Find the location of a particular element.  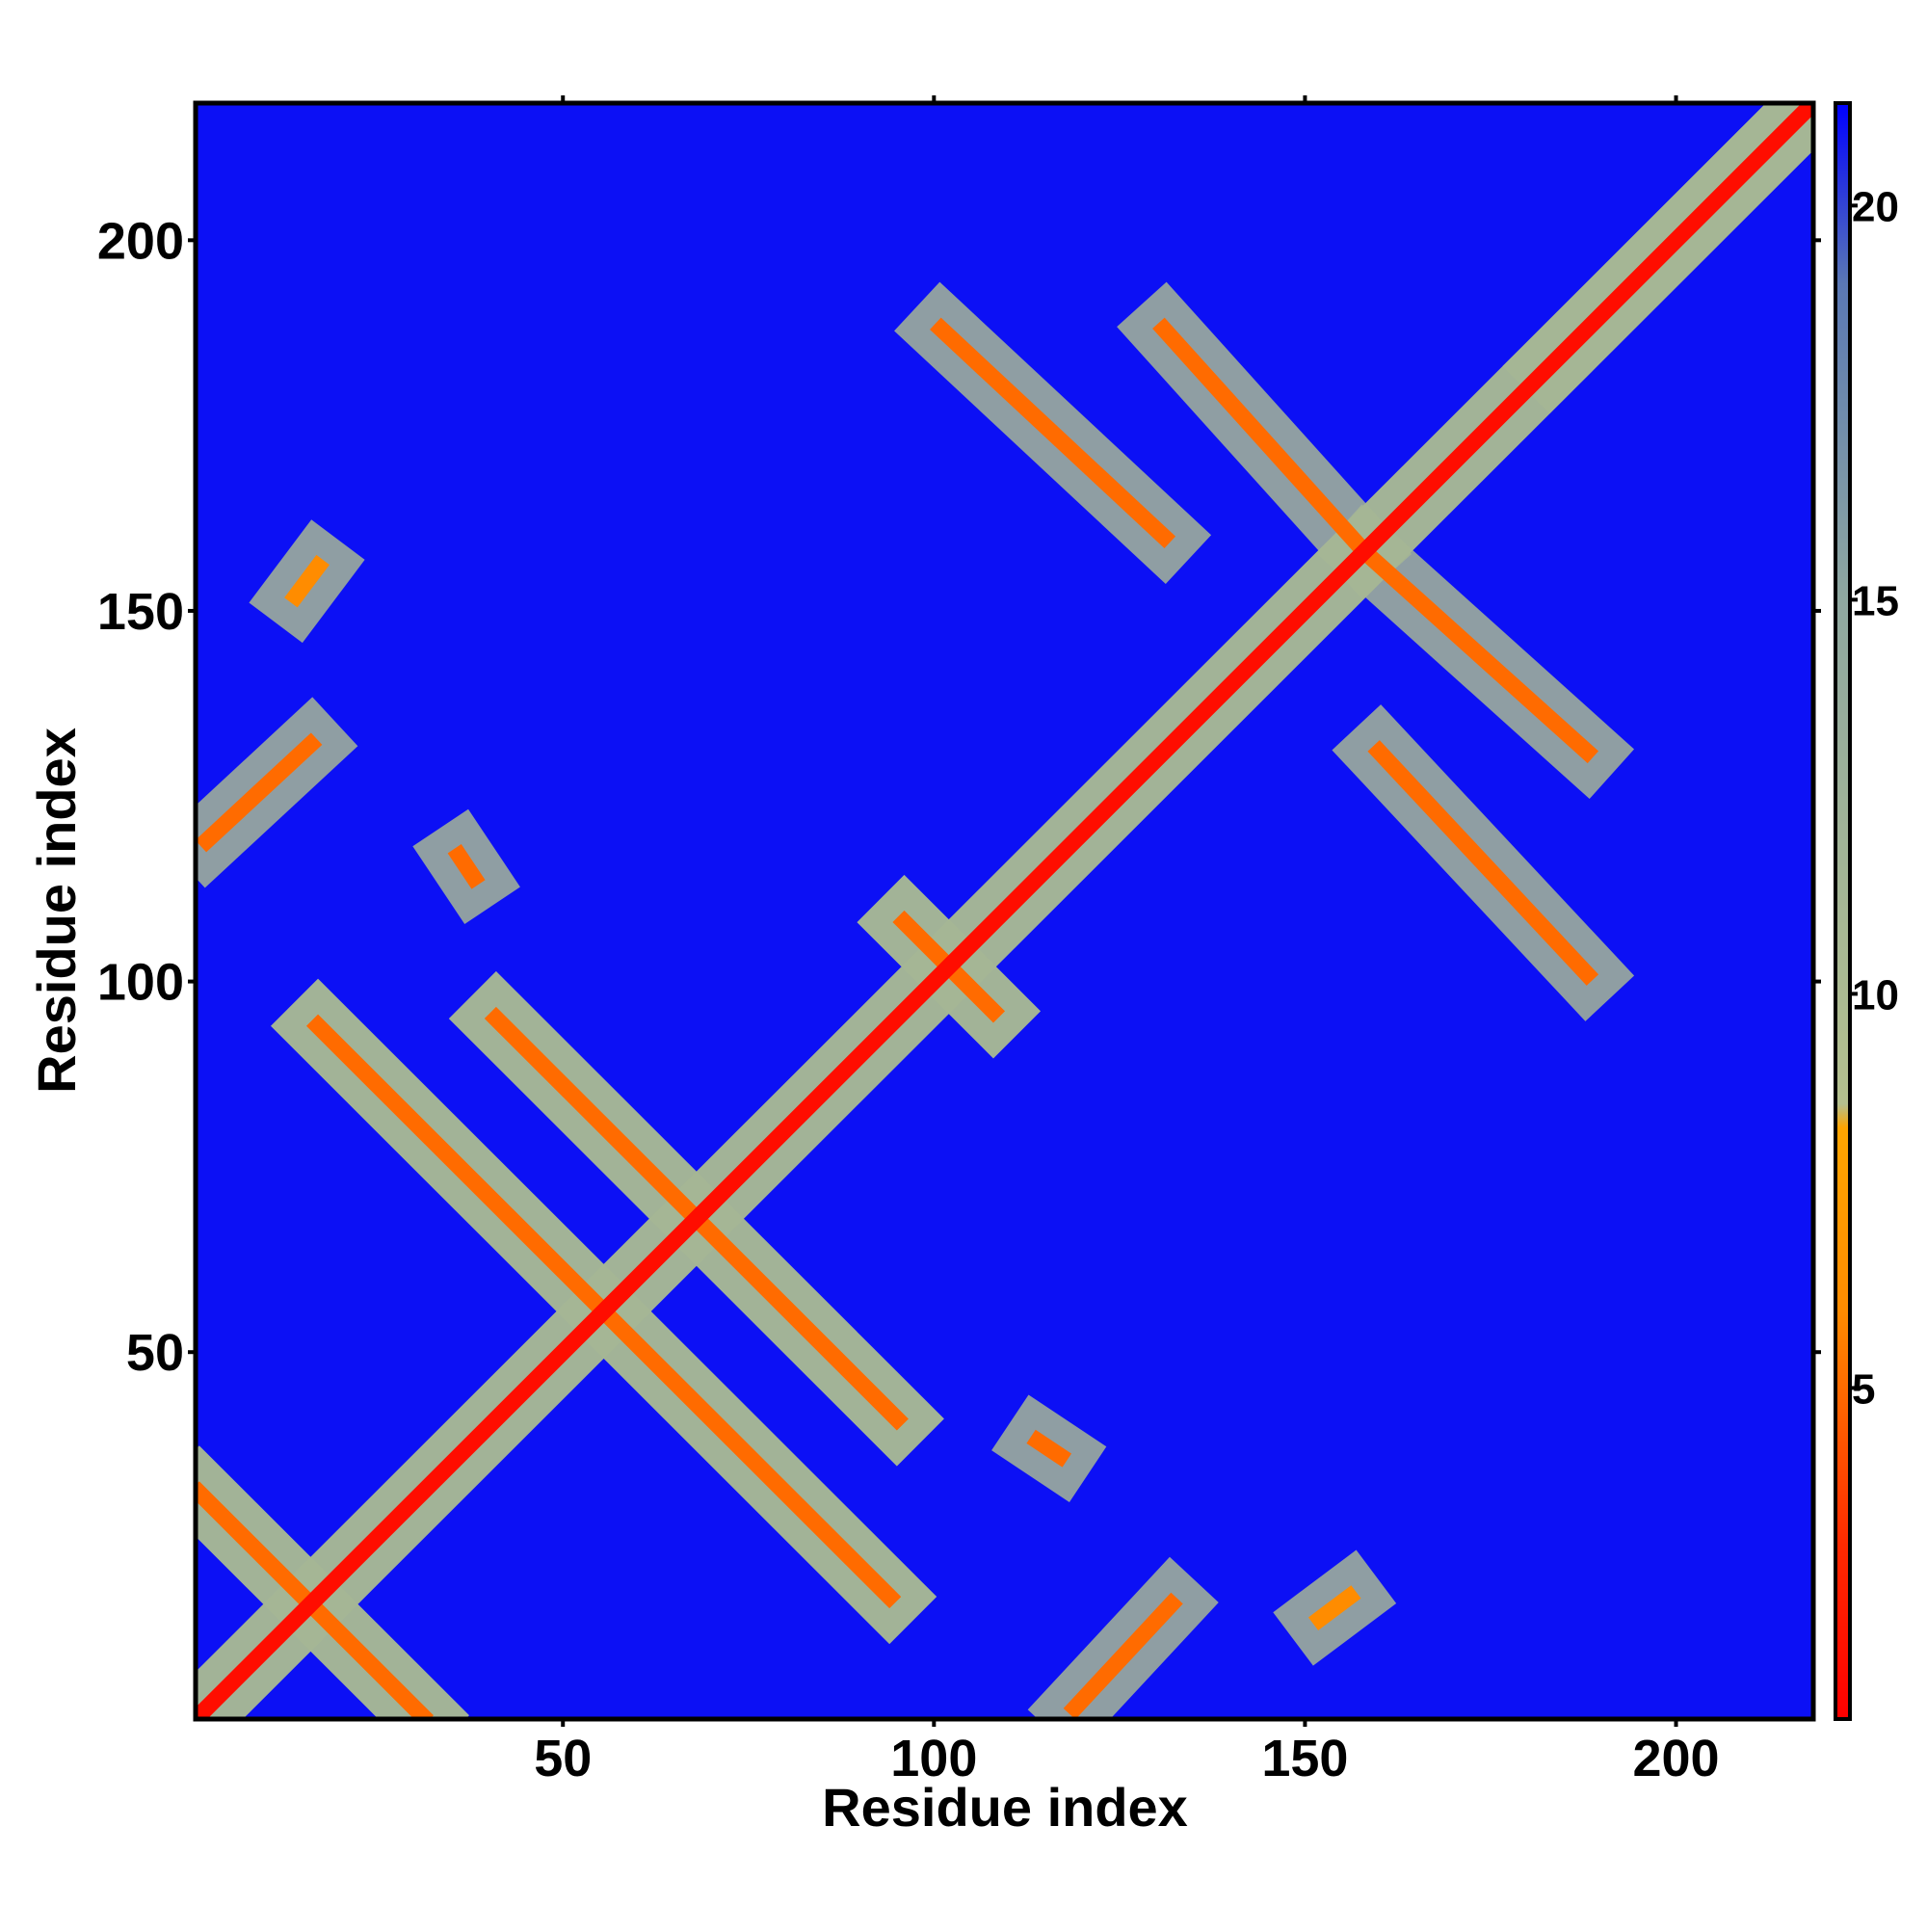

x-tick-label: 200 is located at coordinates (1675, 1758).